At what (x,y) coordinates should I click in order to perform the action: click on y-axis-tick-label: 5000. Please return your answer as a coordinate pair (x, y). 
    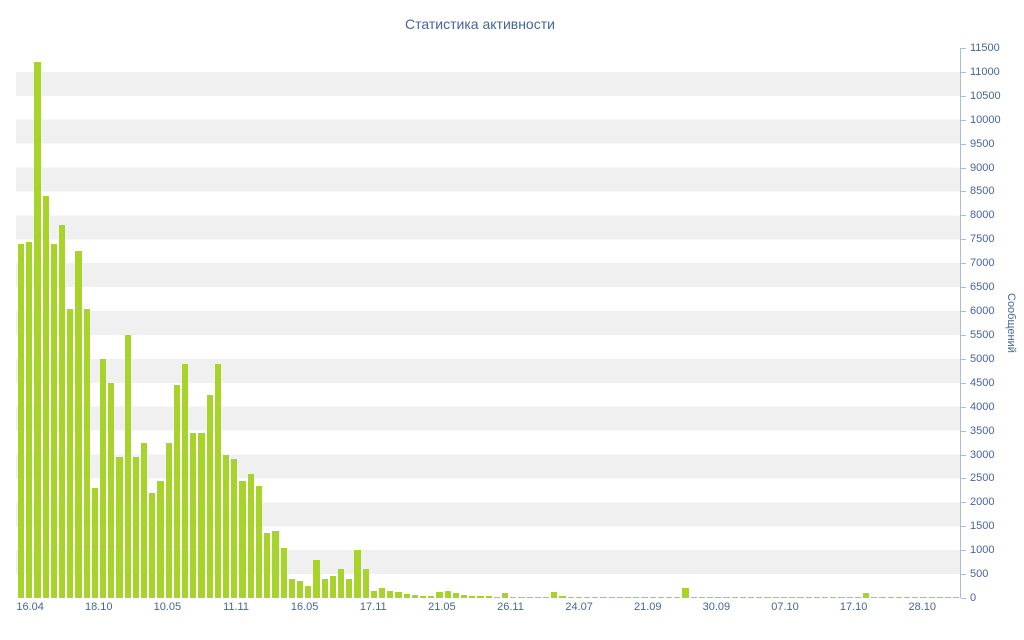
    Looking at the image, I should click on (982, 358).